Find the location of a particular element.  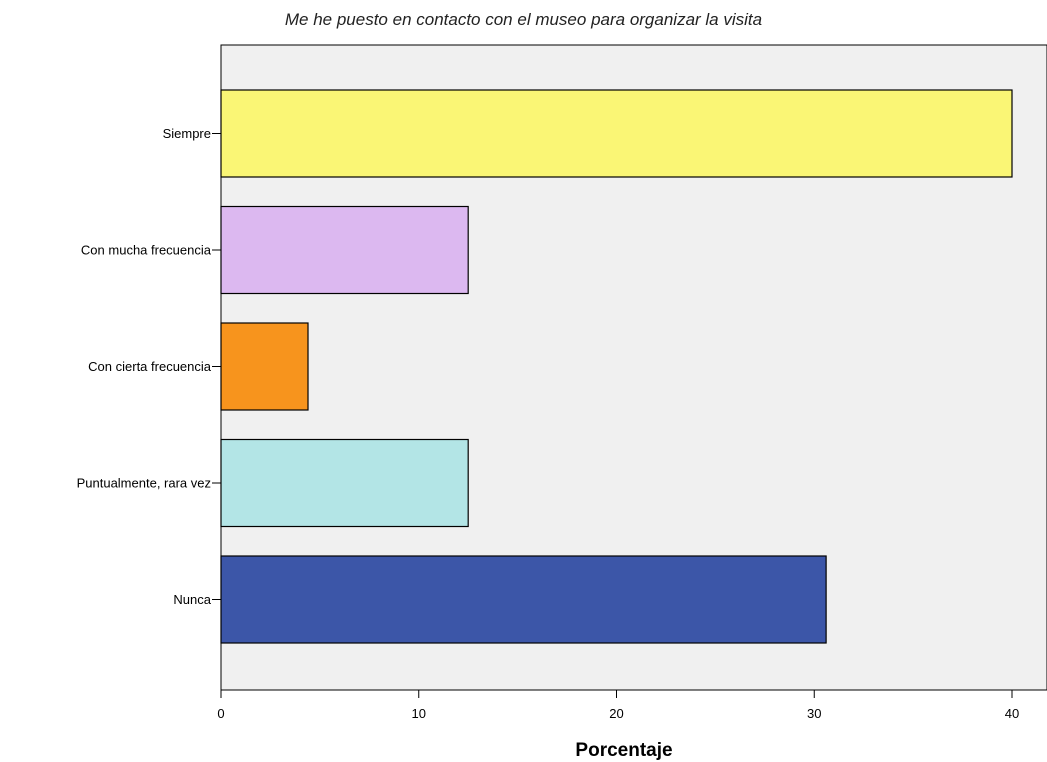

category-label: Puntualmente, rara vez is located at coordinates (144, 483).